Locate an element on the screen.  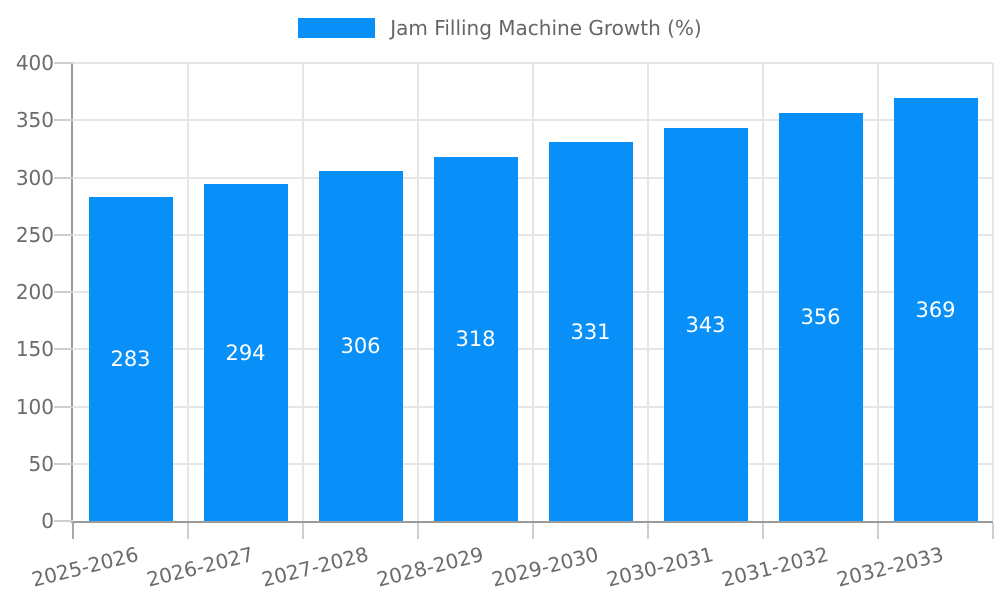
y-tick-label: 0 is located at coordinates (47, 521).